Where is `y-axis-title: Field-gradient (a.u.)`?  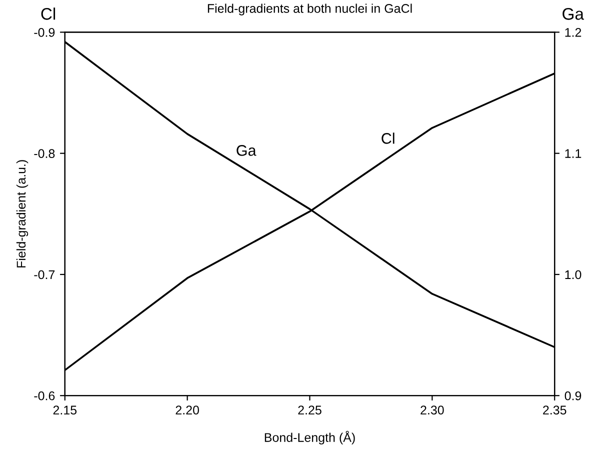 y-axis-title: Field-gradient (a.u.) is located at coordinates (22, 214).